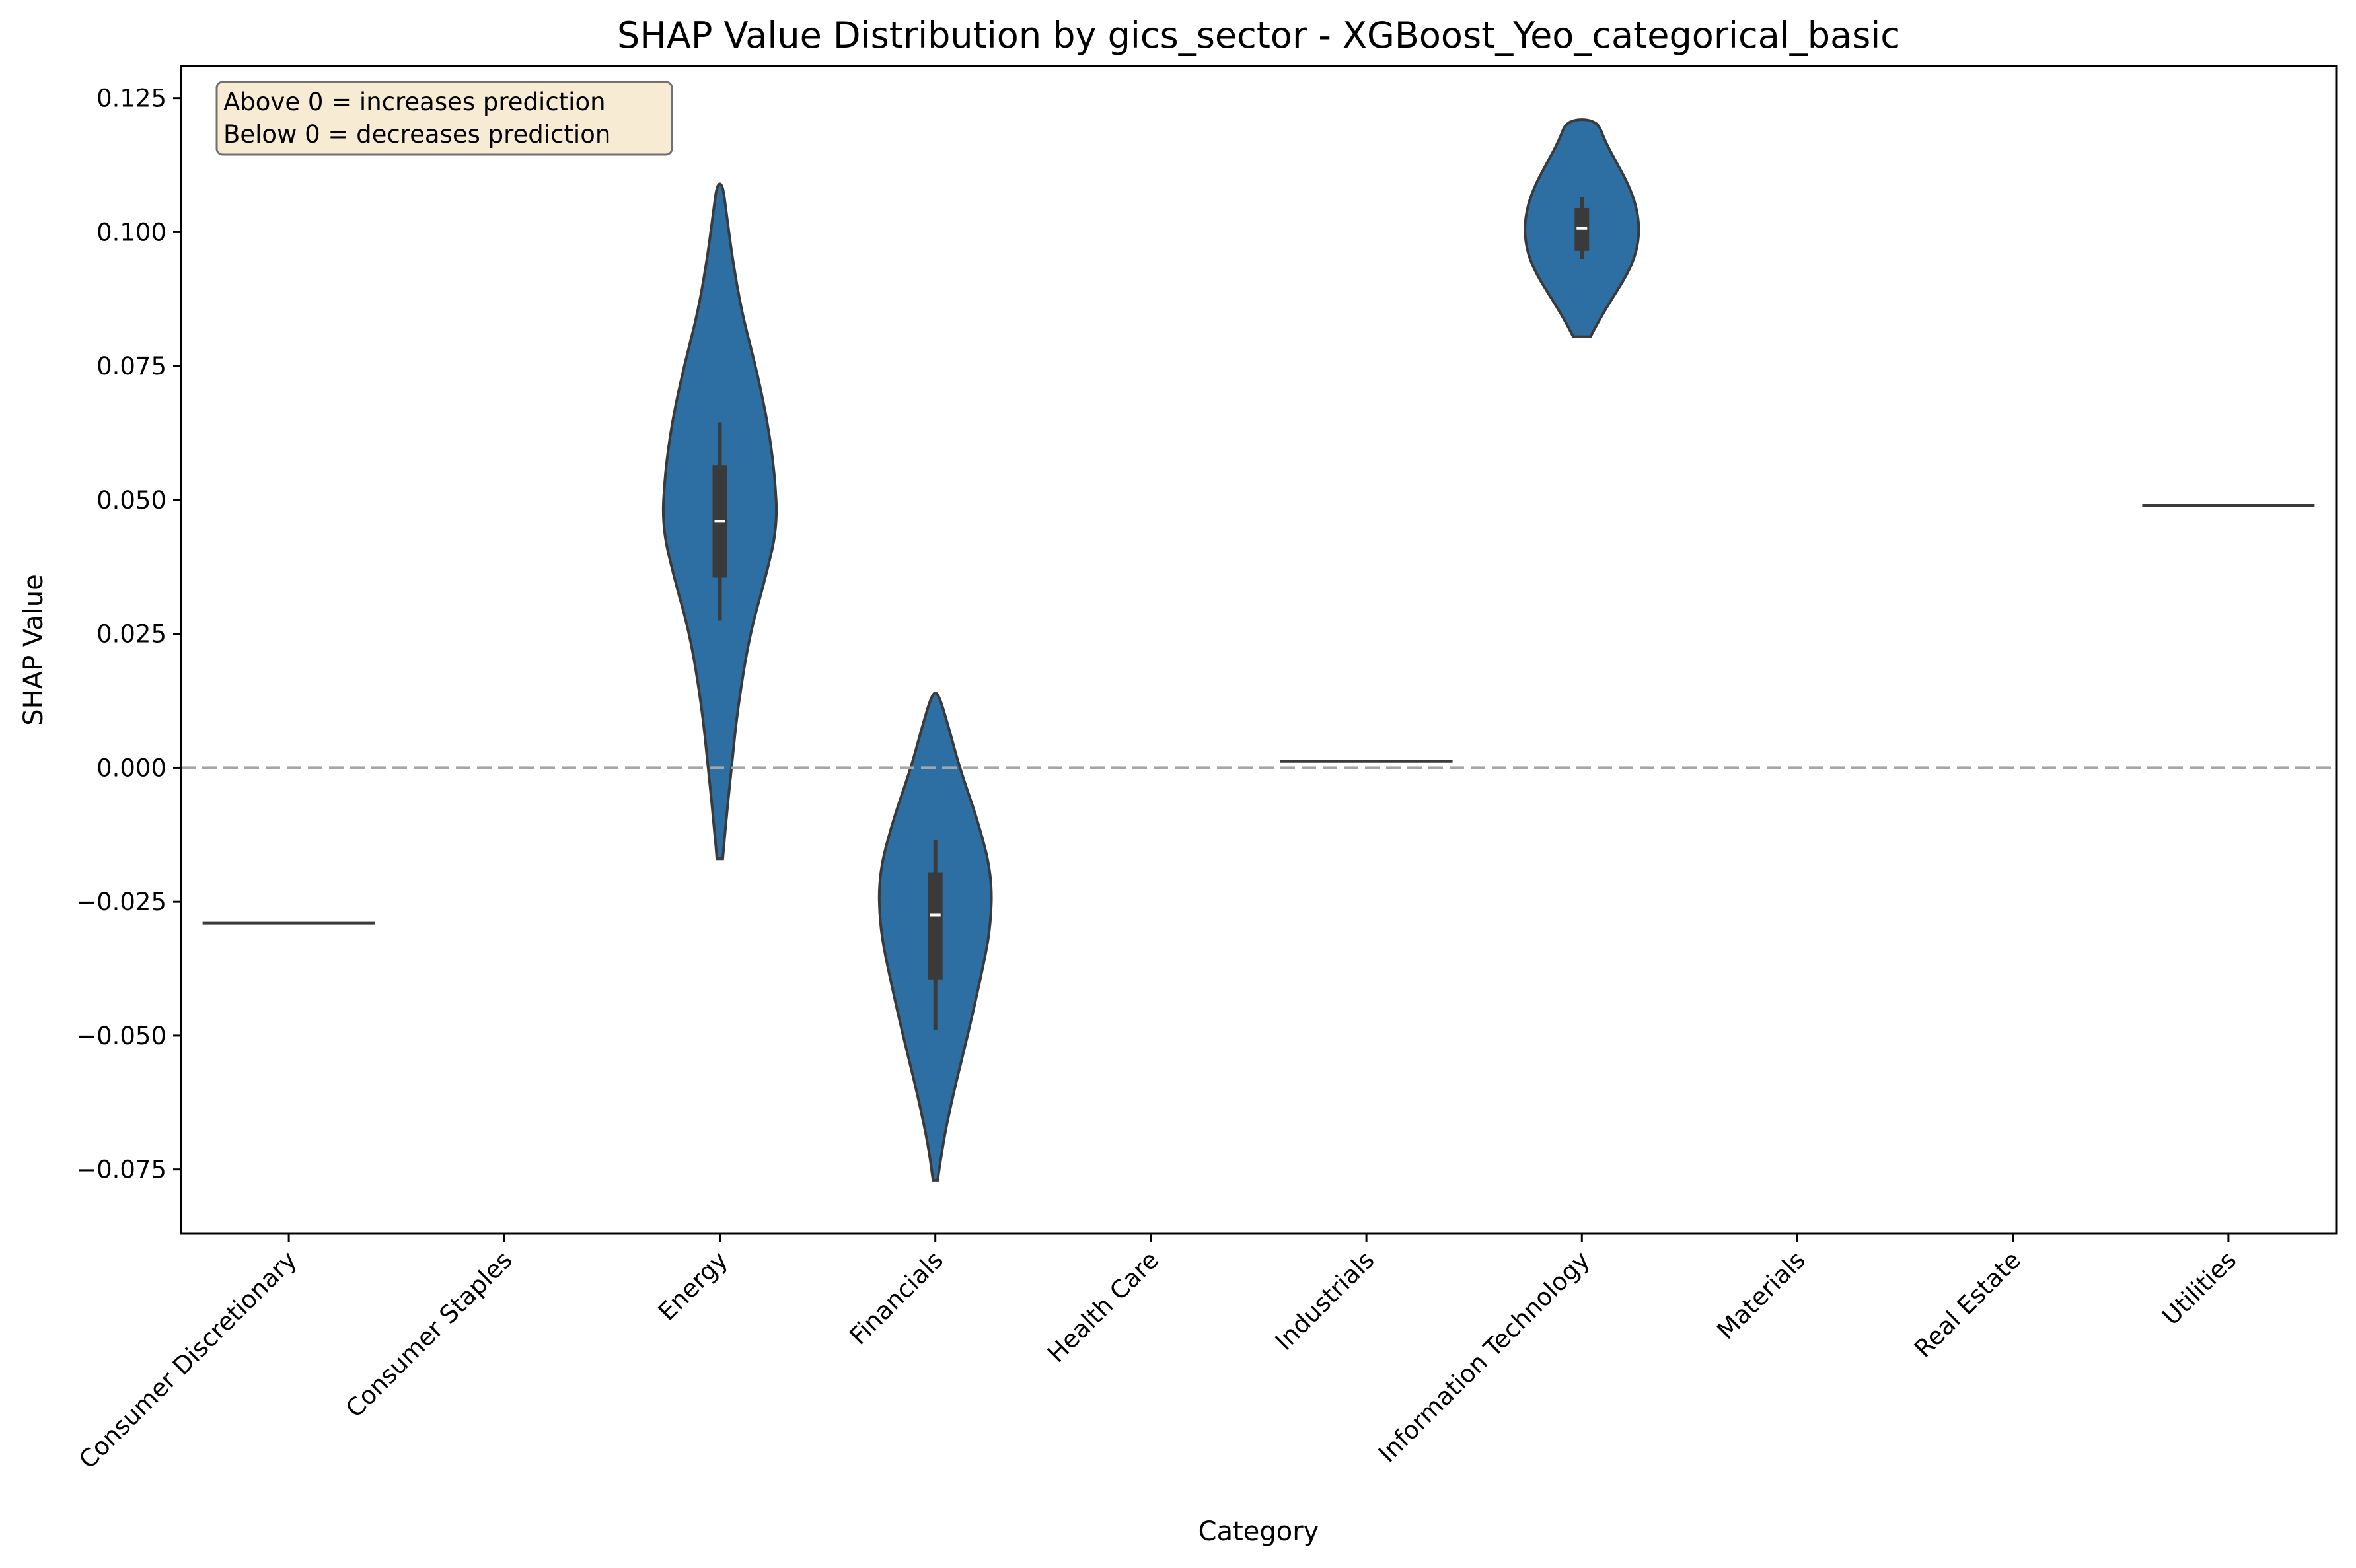 The width and height of the screenshot is (2356, 1568). Describe the element at coordinates (131, 232) in the screenshot. I see `y-tick-label: 0.100` at that location.